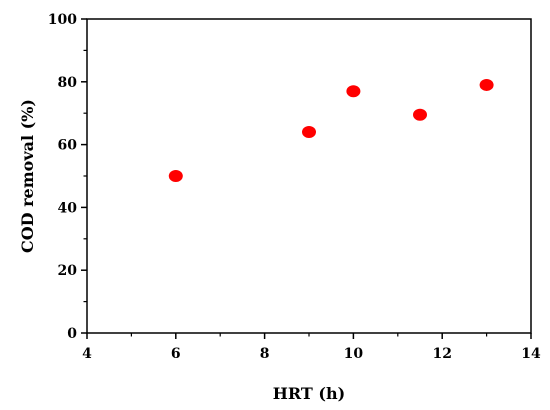 The height and width of the screenshot is (410, 550). I want to click on x-axis-label: HRT (h), so click(309, 393).